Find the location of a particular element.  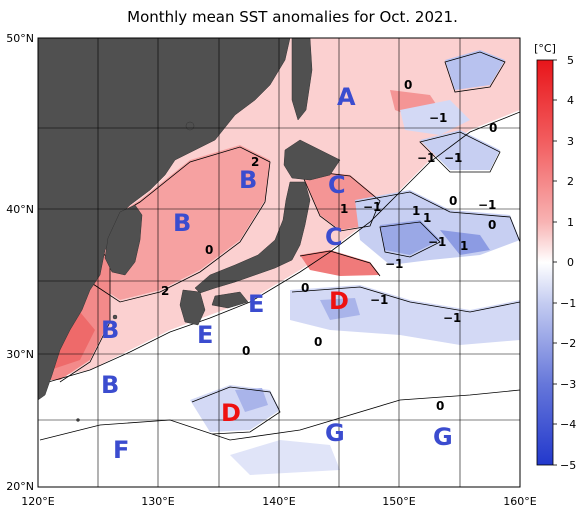

lon-label: 140°E is located at coordinates (278, 501).